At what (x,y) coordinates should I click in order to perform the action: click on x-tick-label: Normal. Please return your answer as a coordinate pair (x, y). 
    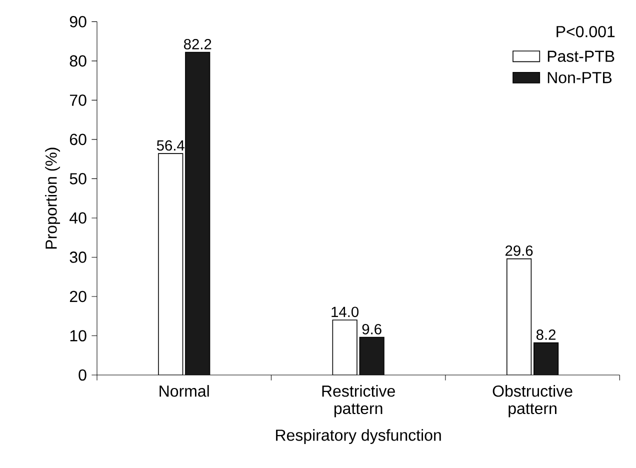
    Looking at the image, I should click on (184, 391).